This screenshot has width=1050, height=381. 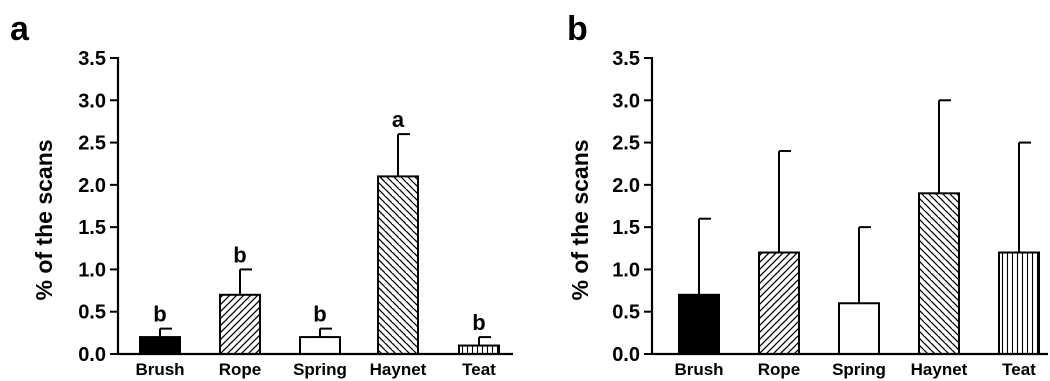 What do you see at coordinates (398, 119) in the screenshot?
I see `significance-letter: a` at bounding box center [398, 119].